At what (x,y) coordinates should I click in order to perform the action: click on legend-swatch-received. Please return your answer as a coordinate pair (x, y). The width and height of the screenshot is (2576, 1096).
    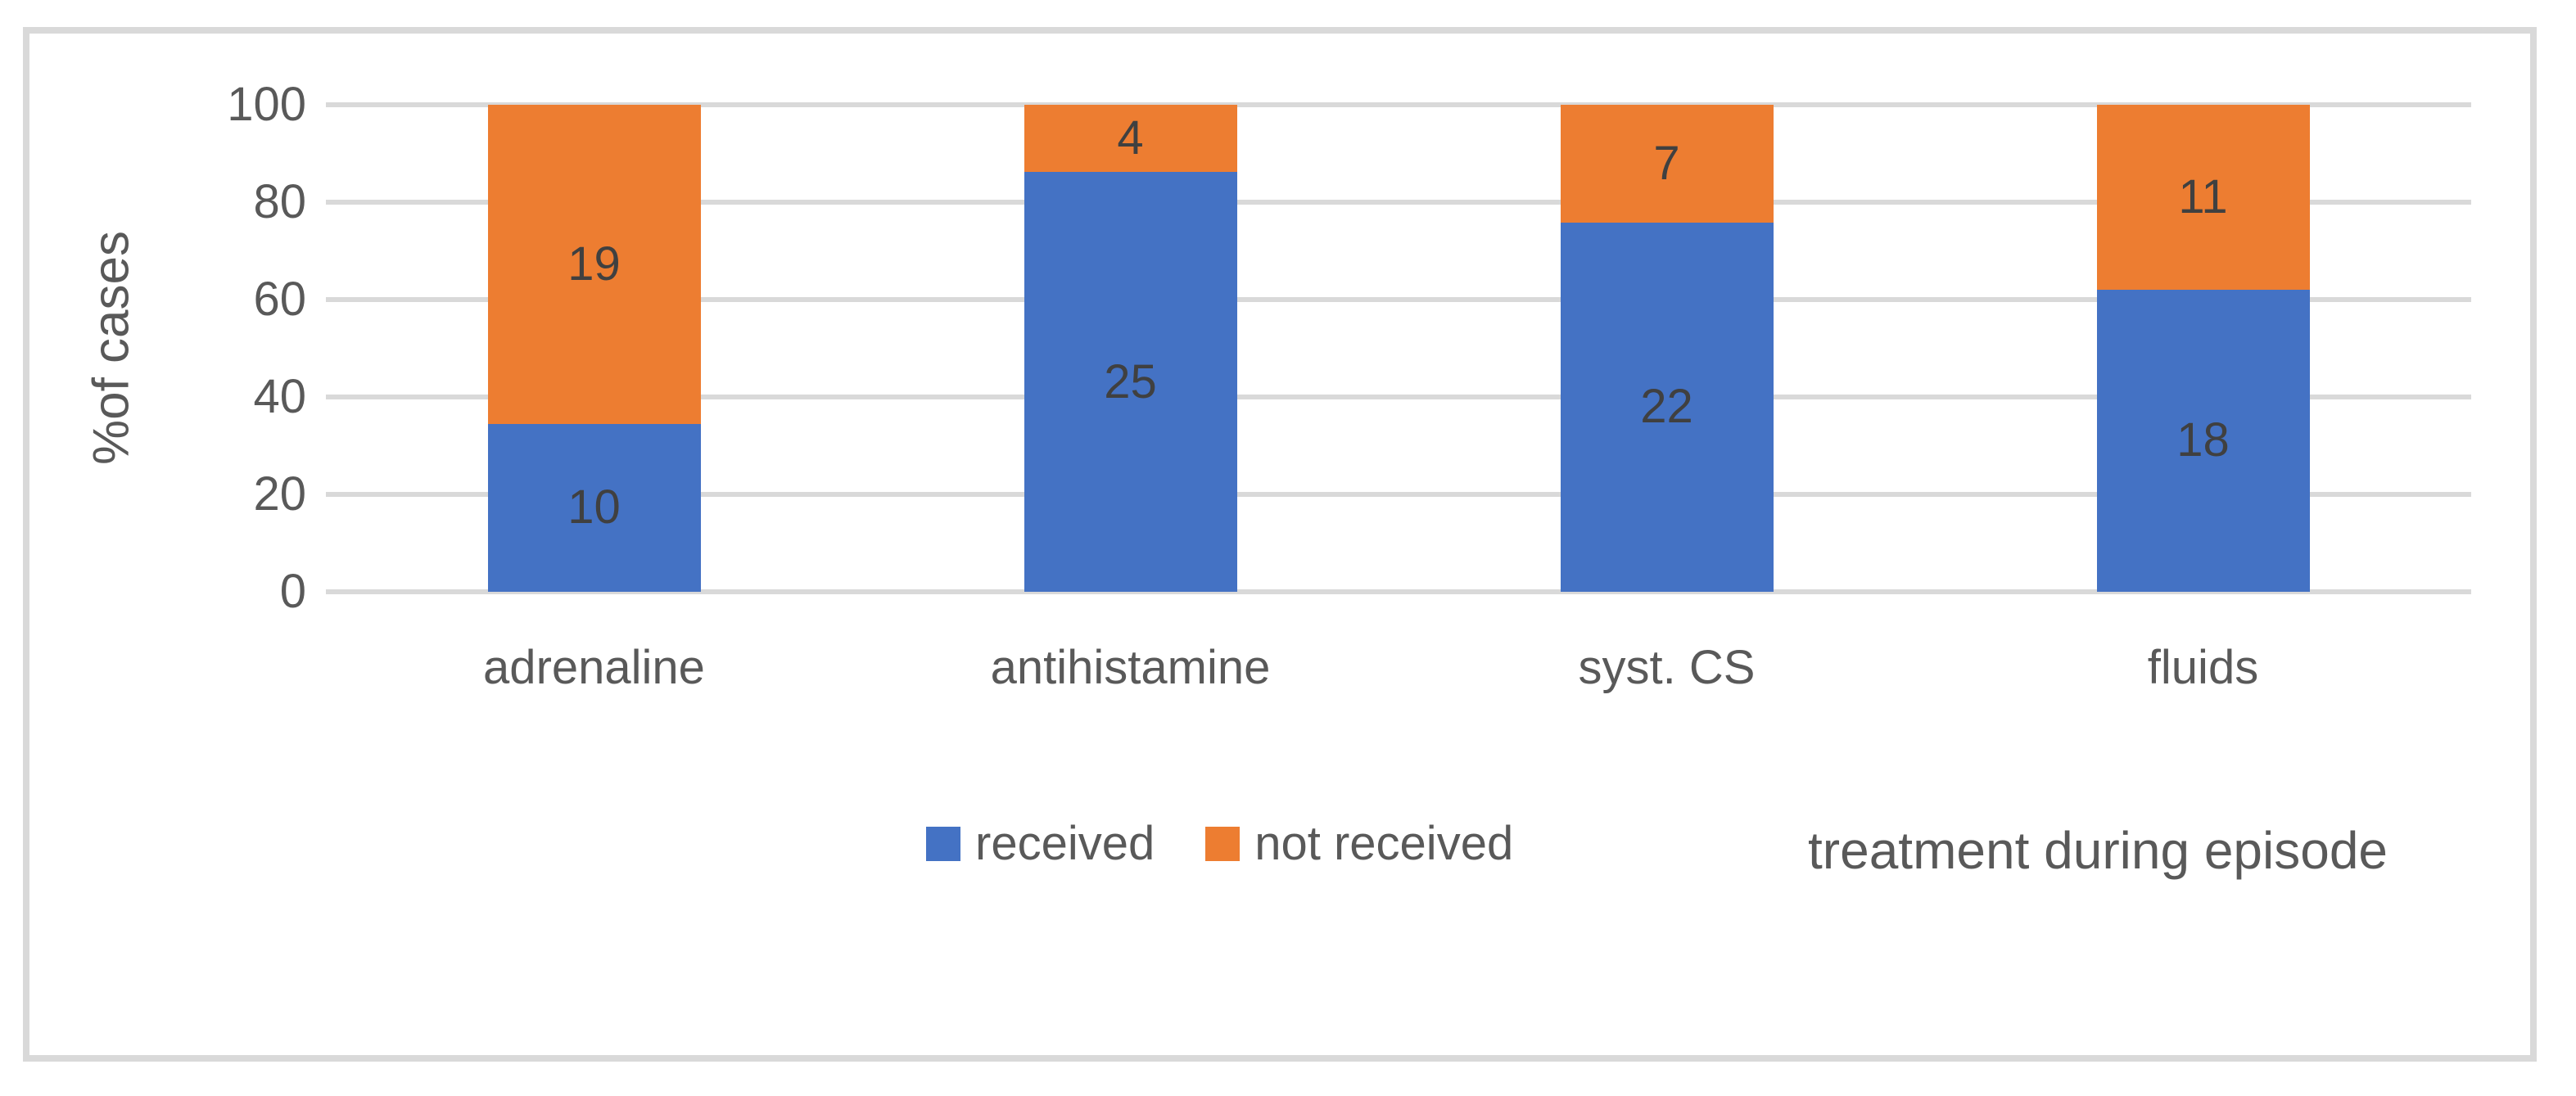
    Looking at the image, I should click on (943, 844).